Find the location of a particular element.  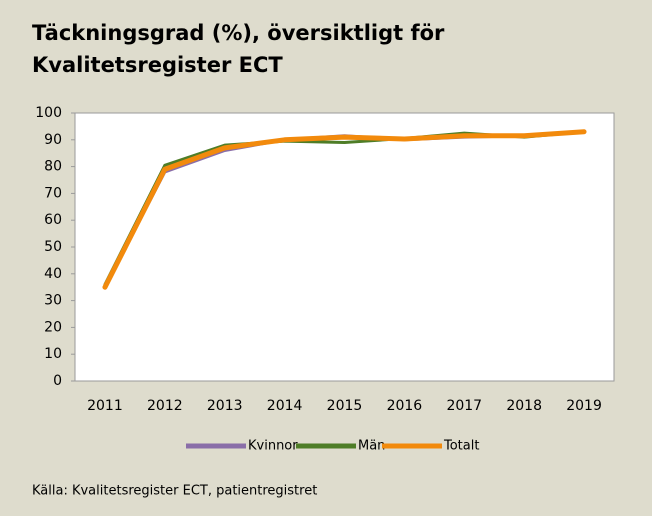

y-tick-label: 90 is located at coordinates (53, 140).